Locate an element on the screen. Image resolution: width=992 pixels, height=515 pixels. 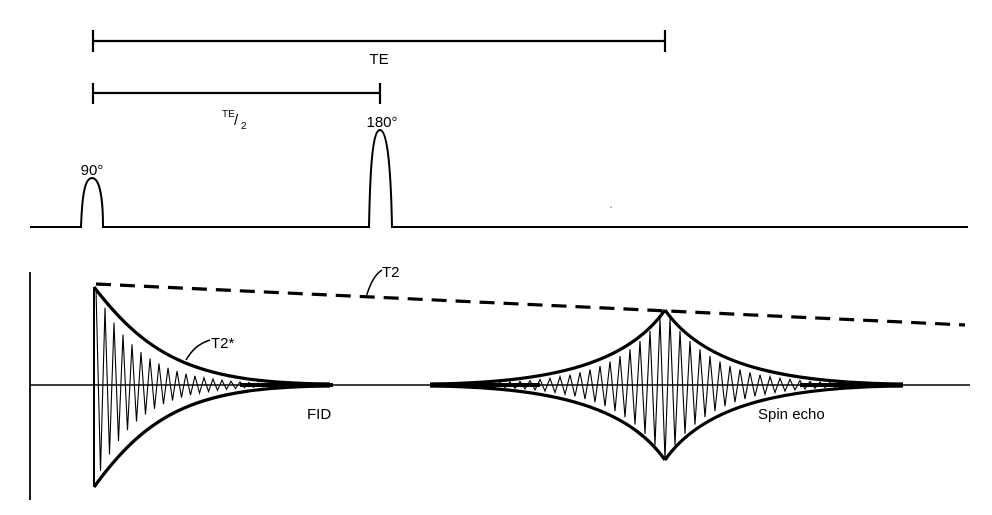
pulse-90-label: 90° is located at coordinates (92, 170).